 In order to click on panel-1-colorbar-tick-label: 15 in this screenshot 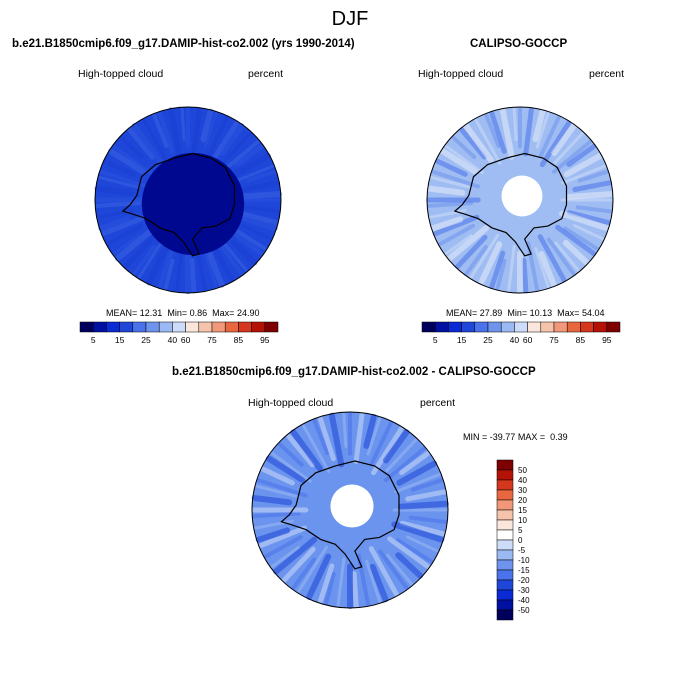, I will do `click(120, 340)`.